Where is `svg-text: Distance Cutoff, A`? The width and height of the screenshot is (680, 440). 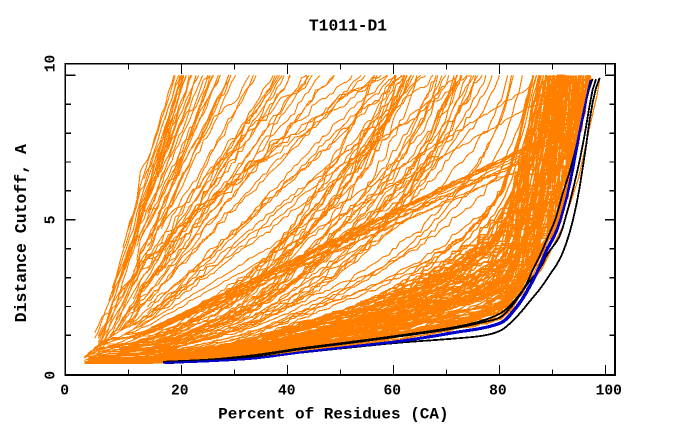
svg-text: Distance Cutoff, A is located at coordinates (21, 233).